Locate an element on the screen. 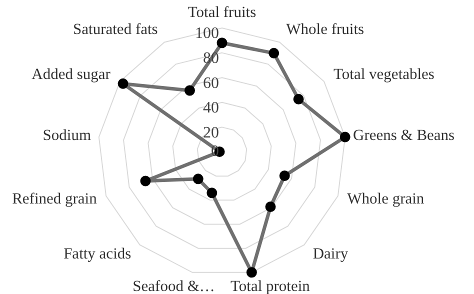 This screenshot has width=474, height=294. spoke-label: Greens & Beans is located at coordinates (404, 135).